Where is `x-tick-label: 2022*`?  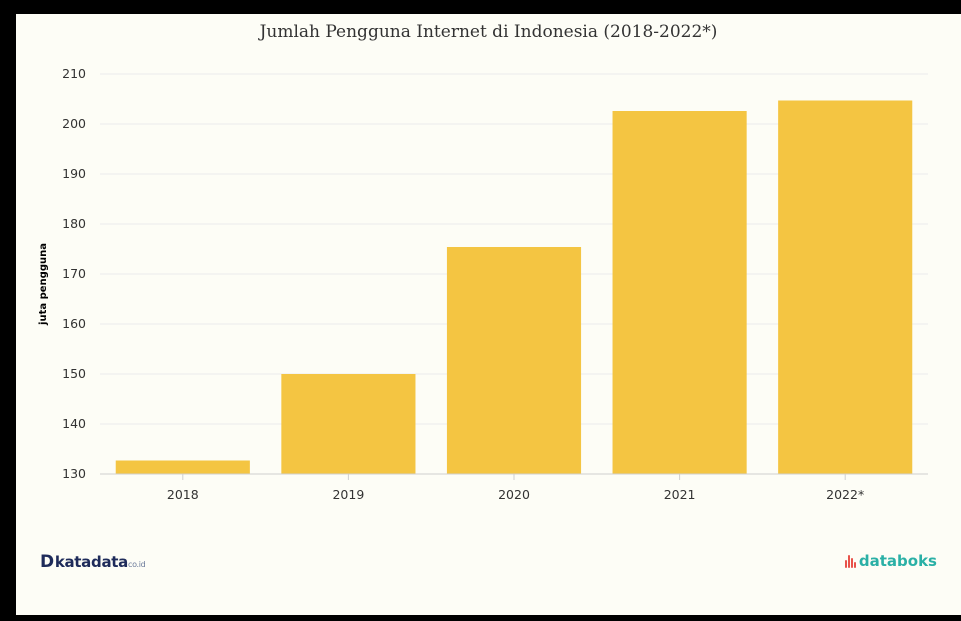 x-tick-label: 2022* is located at coordinates (845, 494).